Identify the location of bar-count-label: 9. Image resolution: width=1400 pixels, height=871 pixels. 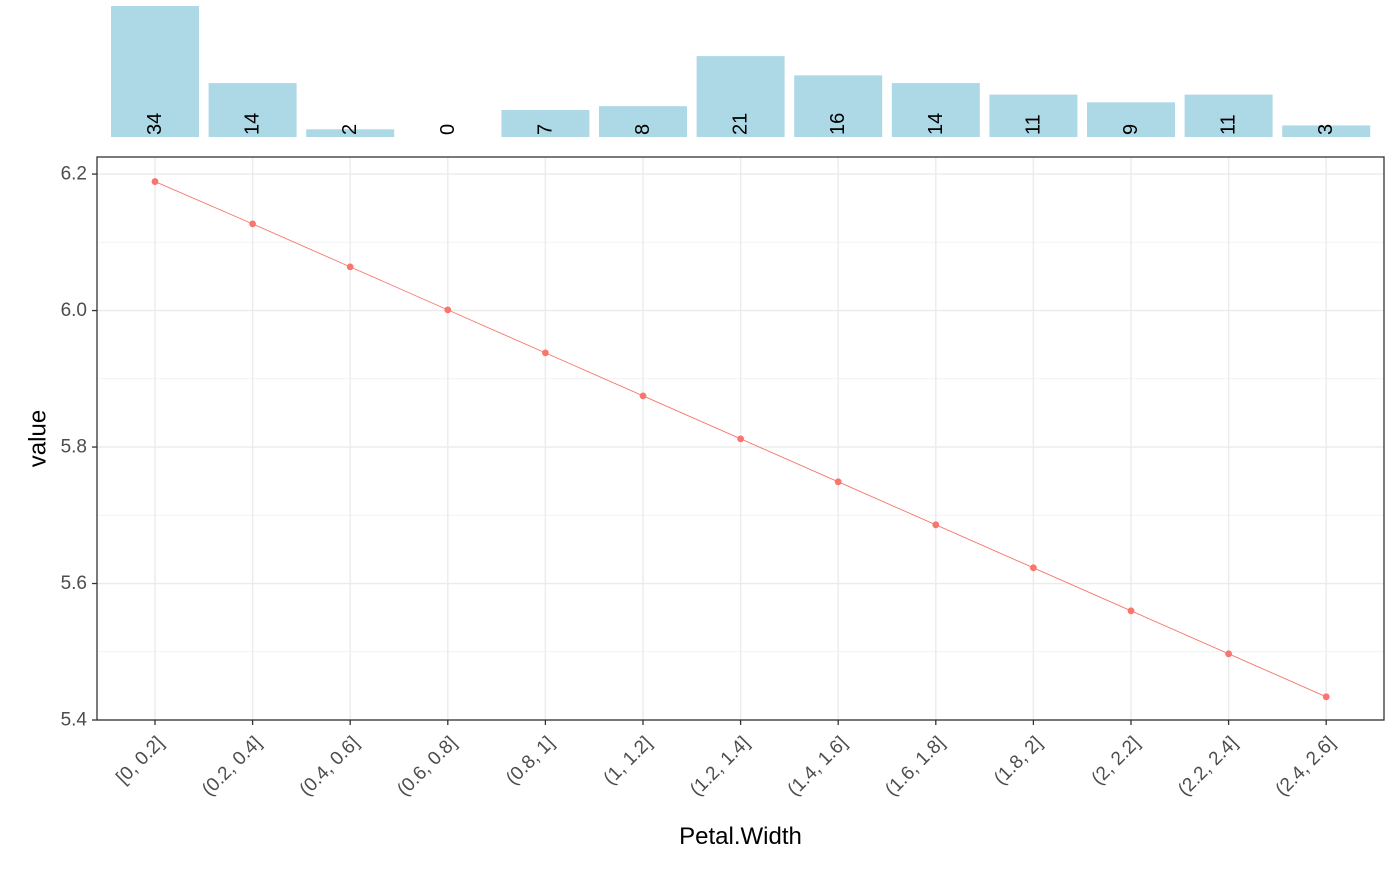
(1131, 129).